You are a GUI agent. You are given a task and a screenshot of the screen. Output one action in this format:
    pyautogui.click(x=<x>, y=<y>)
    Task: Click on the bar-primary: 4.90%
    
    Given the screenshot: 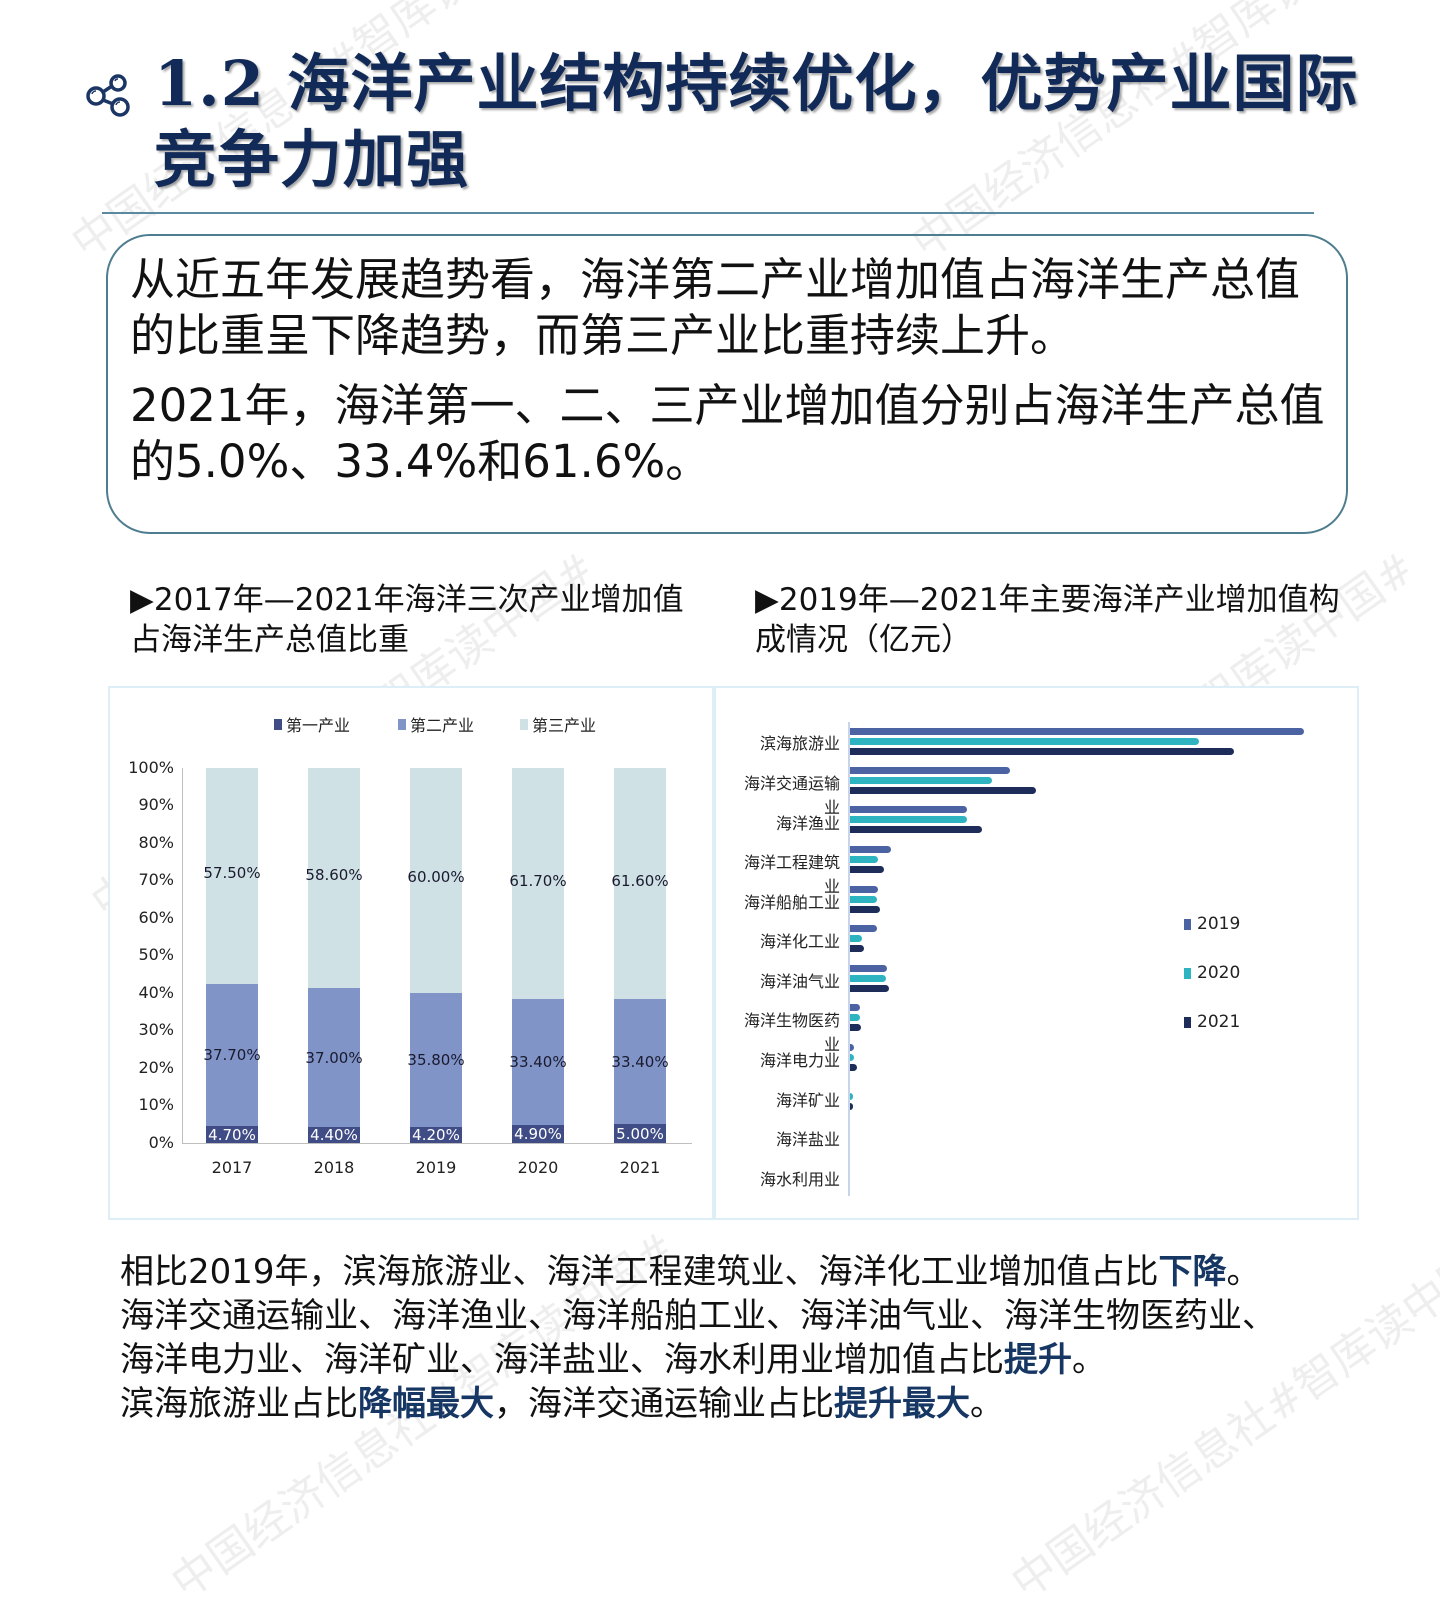 What is the action you would take?
    pyautogui.click(x=538, y=1134)
    